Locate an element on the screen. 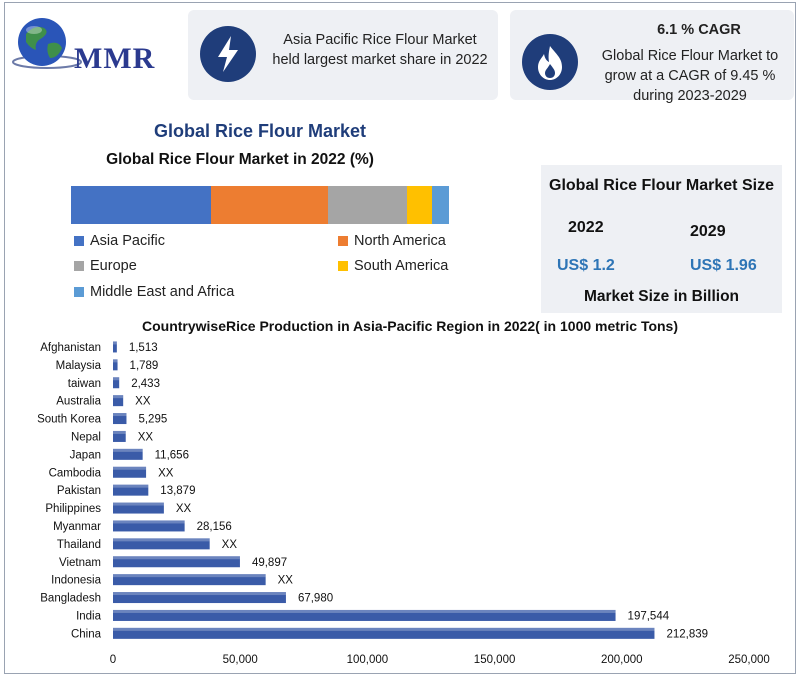 The height and width of the screenshot is (678, 800). market-size-value-2029: US$ 1.96 is located at coordinates (723, 265).